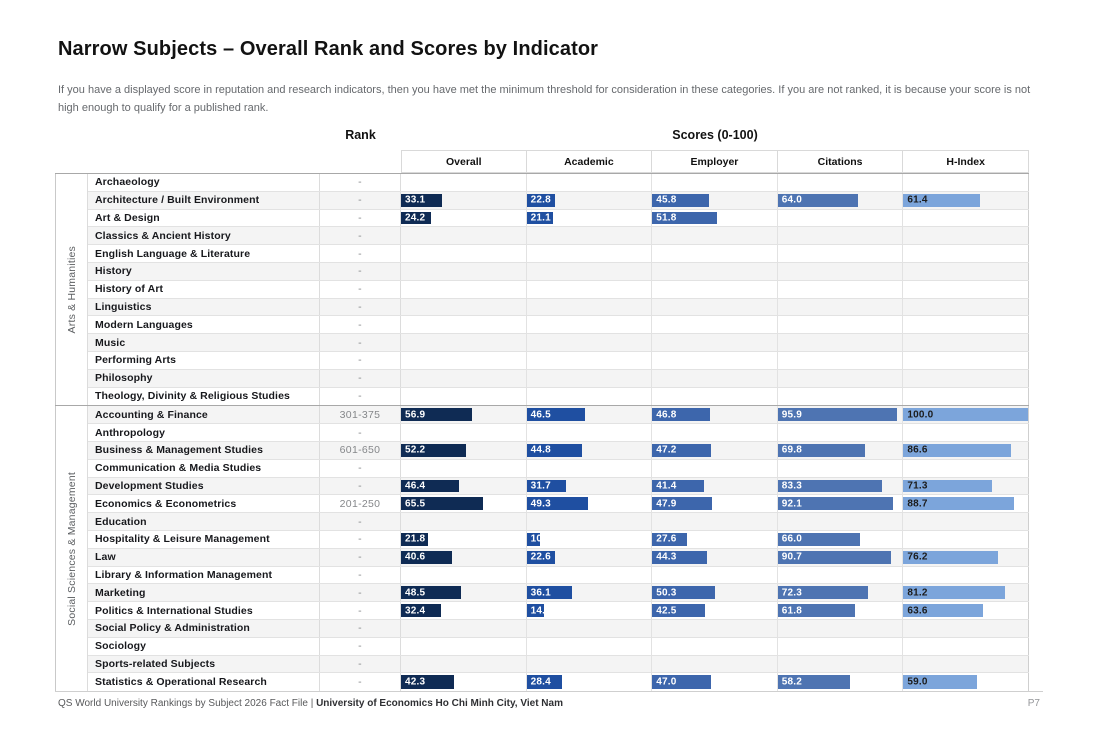 The height and width of the screenshot is (747, 1098). I want to click on subject-cell: Development Studies, so click(204, 486).